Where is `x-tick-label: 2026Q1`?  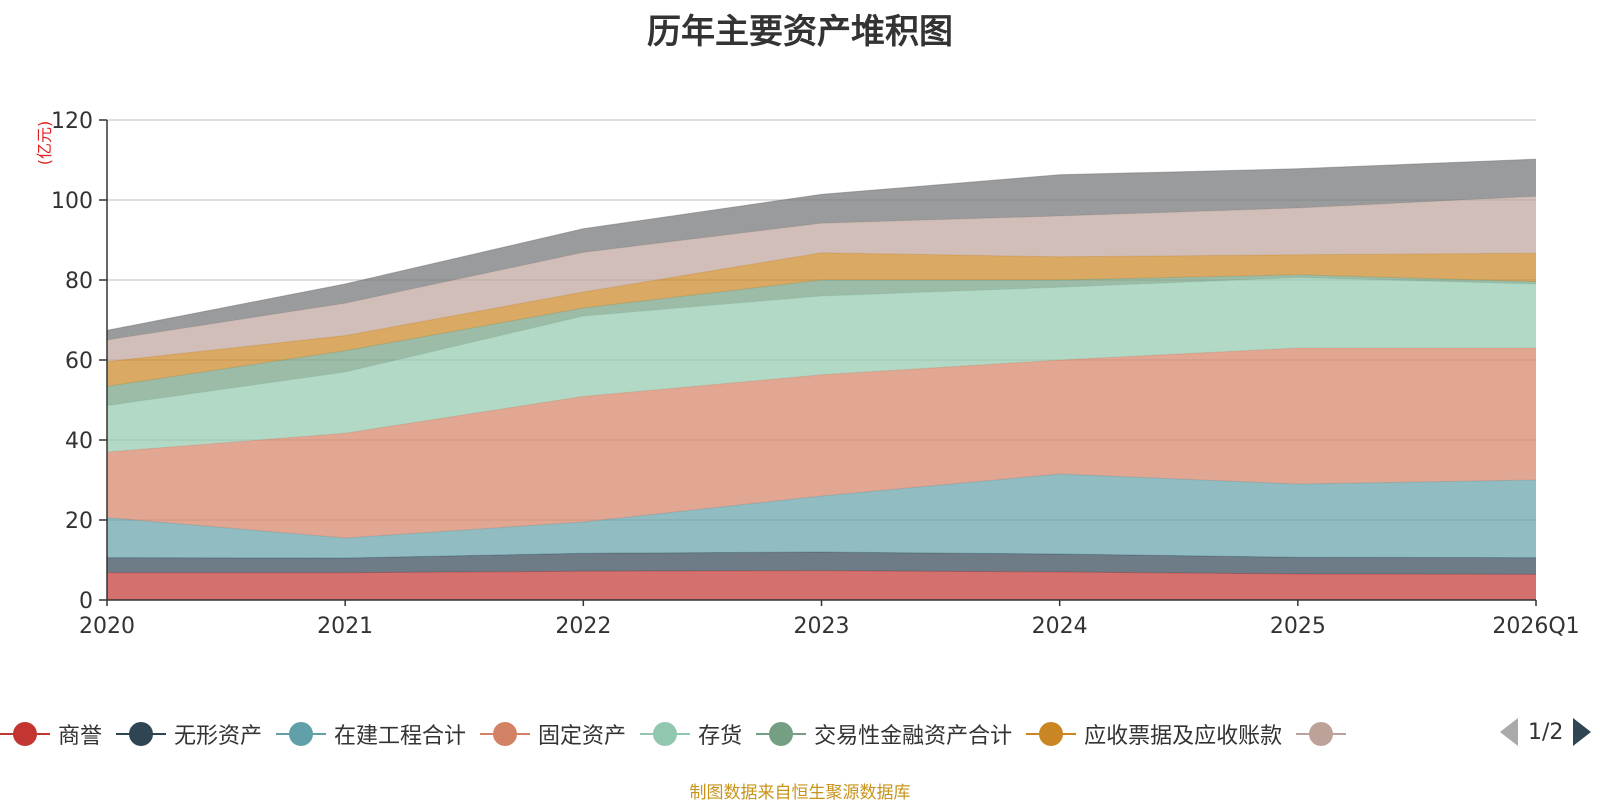 x-tick-label: 2026Q1 is located at coordinates (1535, 626).